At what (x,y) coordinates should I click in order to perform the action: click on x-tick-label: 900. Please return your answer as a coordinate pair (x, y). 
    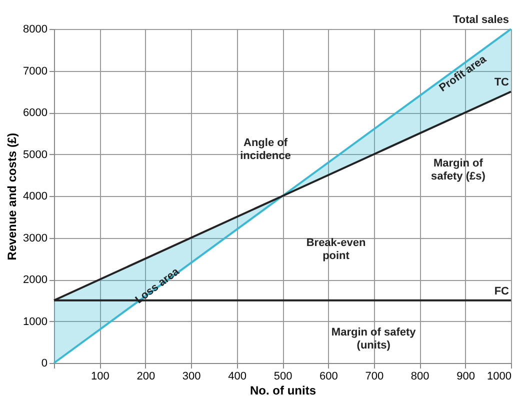
    Looking at the image, I should click on (465, 376).